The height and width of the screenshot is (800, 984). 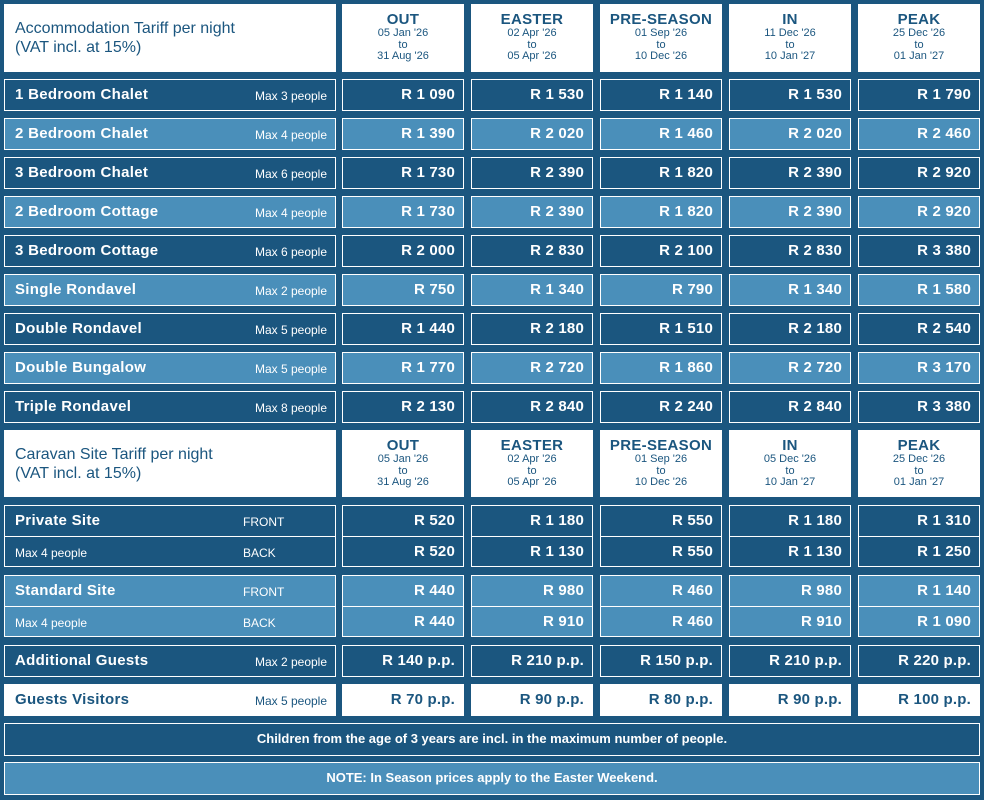 I want to click on price-cell: R 3 380, so click(x=919, y=407).